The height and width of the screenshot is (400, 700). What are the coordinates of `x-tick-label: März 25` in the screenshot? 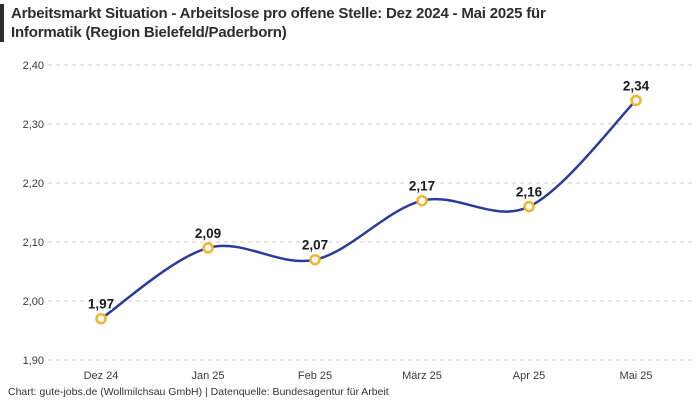 It's located at (422, 376).